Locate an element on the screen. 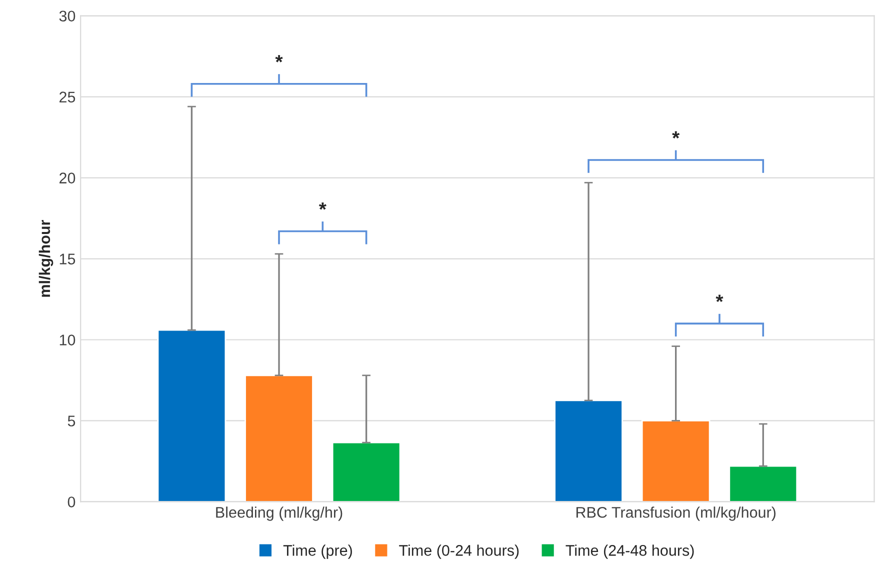 The image size is (876, 565). x-tick-label: Bleeding (ml/kg/hr) is located at coordinates (279, 513).